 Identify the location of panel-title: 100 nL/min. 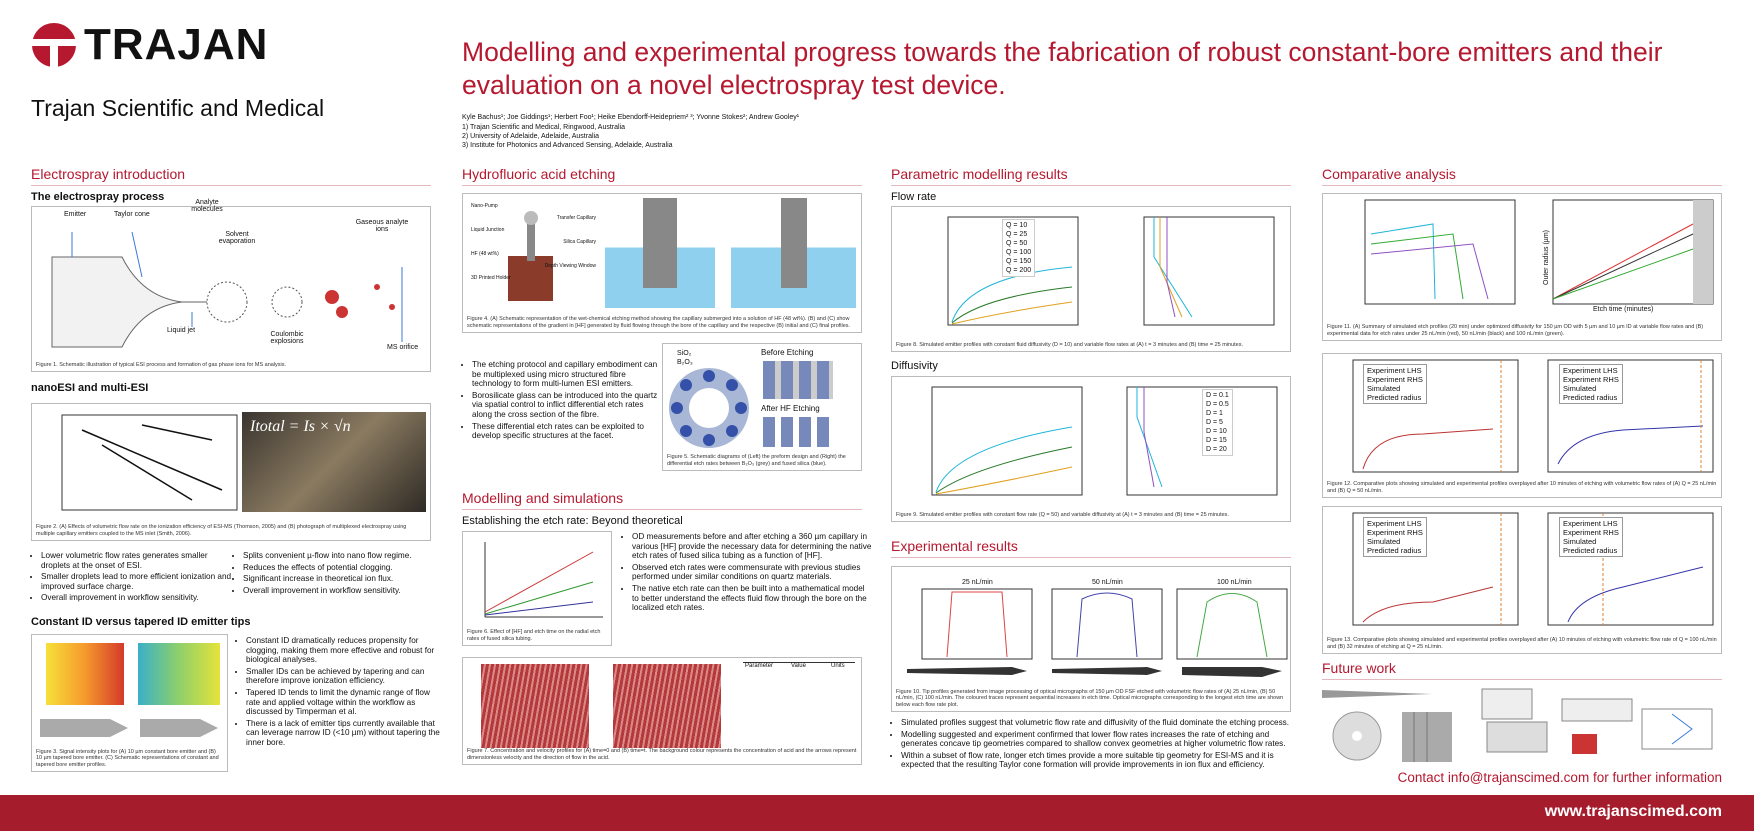
(1234, 582).